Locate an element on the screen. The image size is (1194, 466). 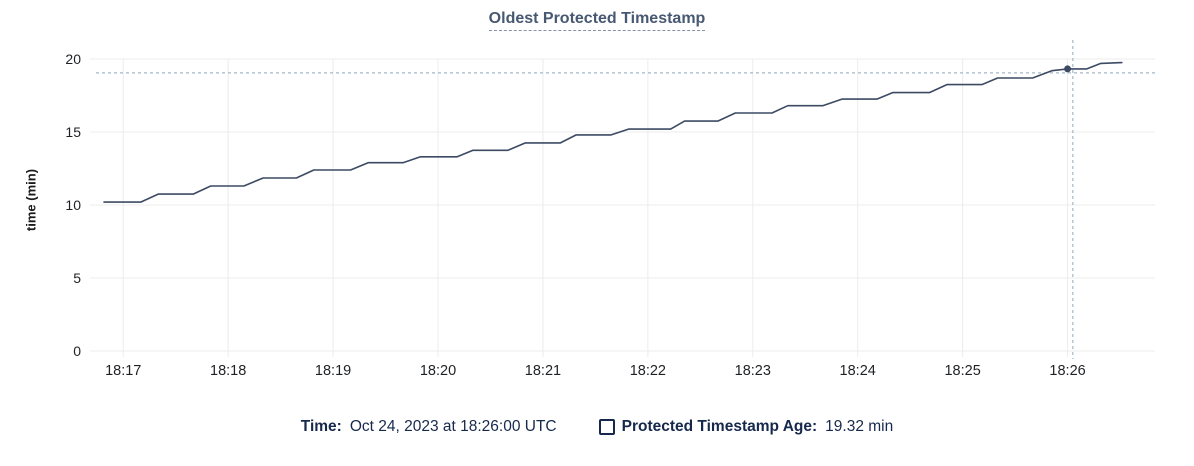
chart-title: Oldest Protected Timestamp is located at coordinates (597, 20).